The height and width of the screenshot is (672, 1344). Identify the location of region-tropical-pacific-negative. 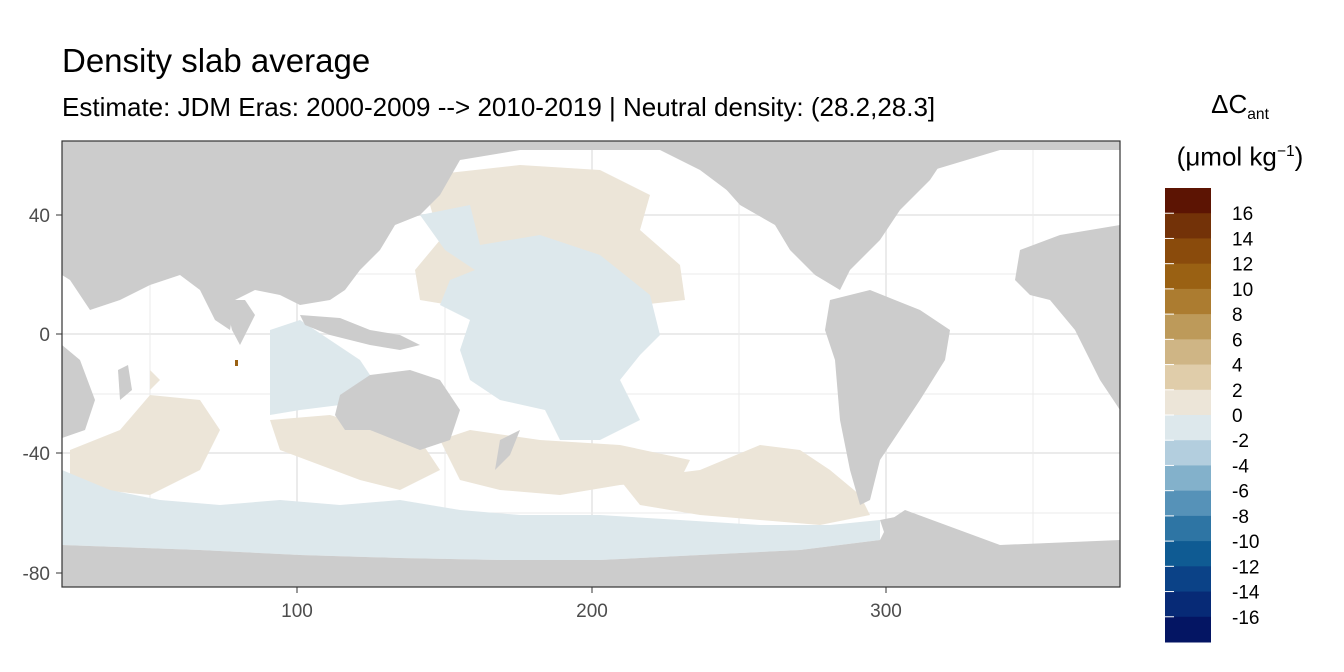
(540, 322).